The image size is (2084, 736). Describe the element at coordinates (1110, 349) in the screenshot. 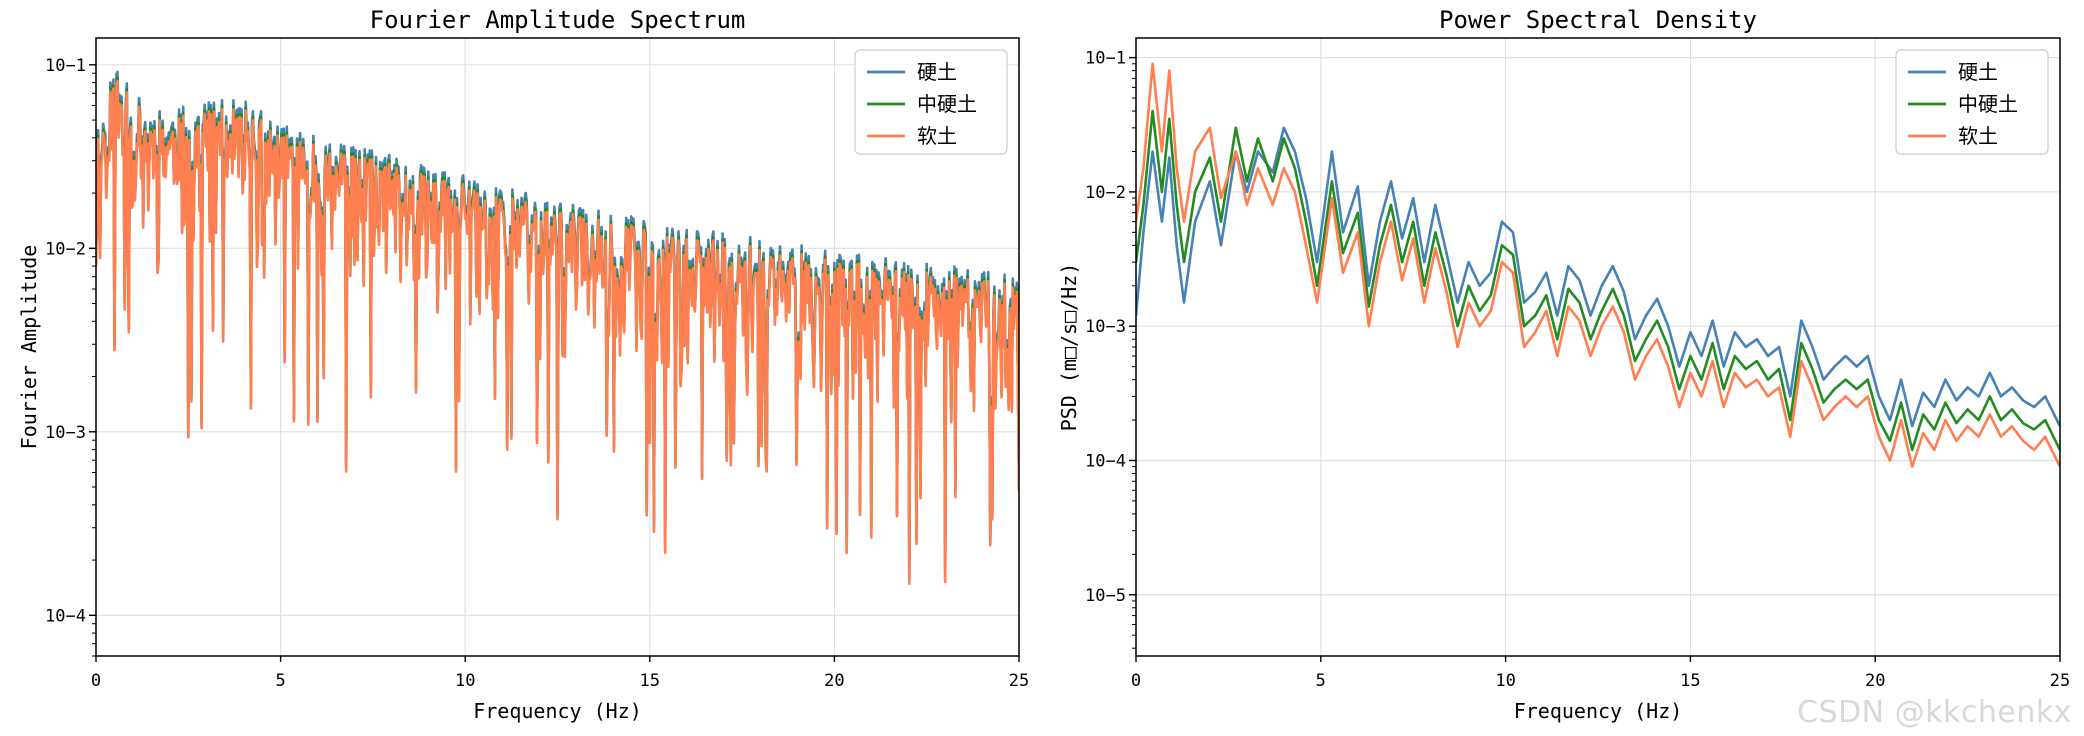

I see `y-axis: 10−1 10−2 10−3 10−4 10−5` at that location.